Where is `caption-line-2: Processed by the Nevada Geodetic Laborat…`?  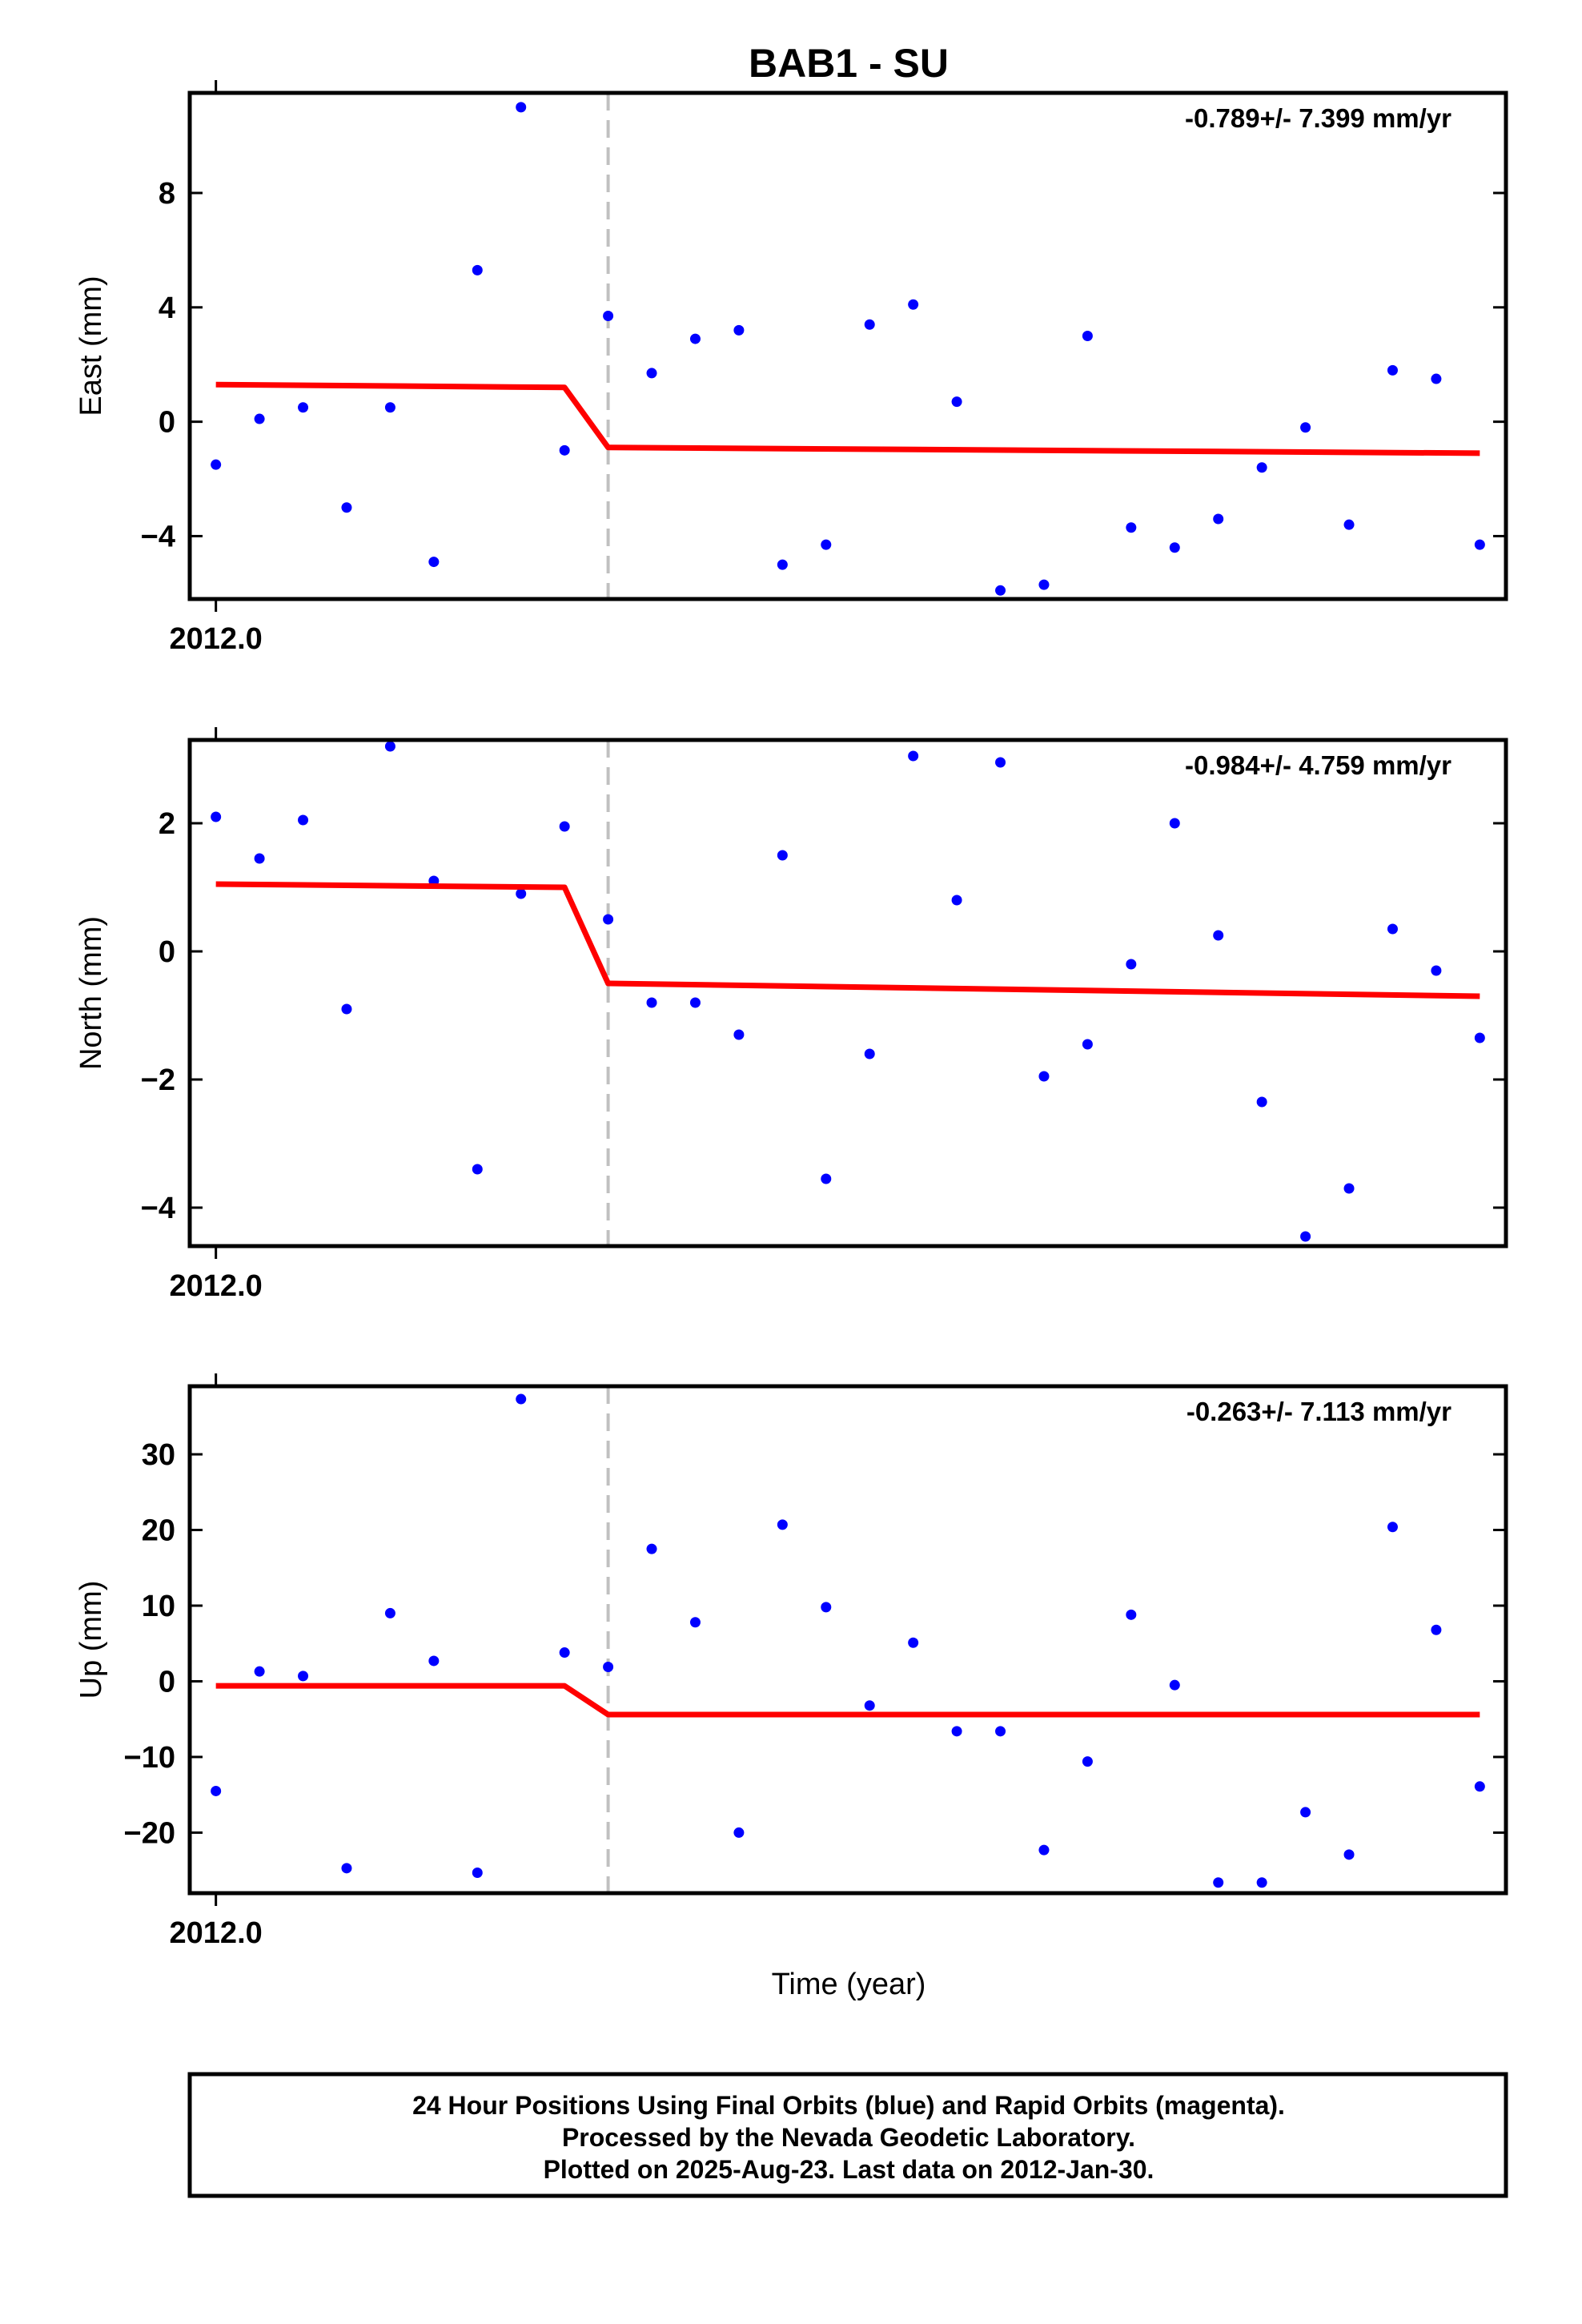 caption-line-2: Processed by the Nevada Geodetic Laborat… is located at coordinates (848, 2137).